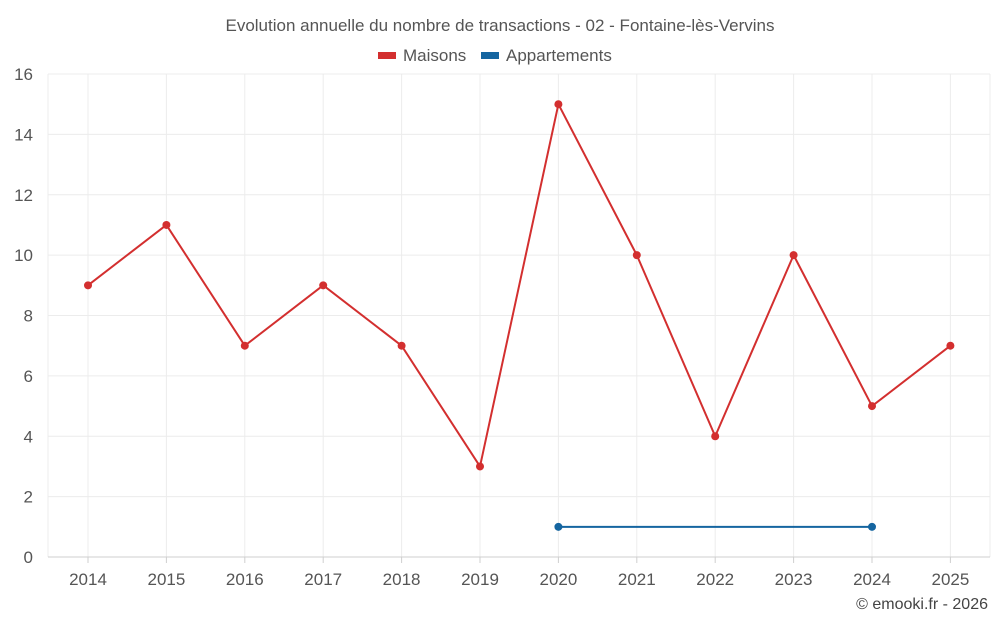 This screenshot has height=625, width=1000. I want to click on y-tick-label: 10, so click(23, 255).